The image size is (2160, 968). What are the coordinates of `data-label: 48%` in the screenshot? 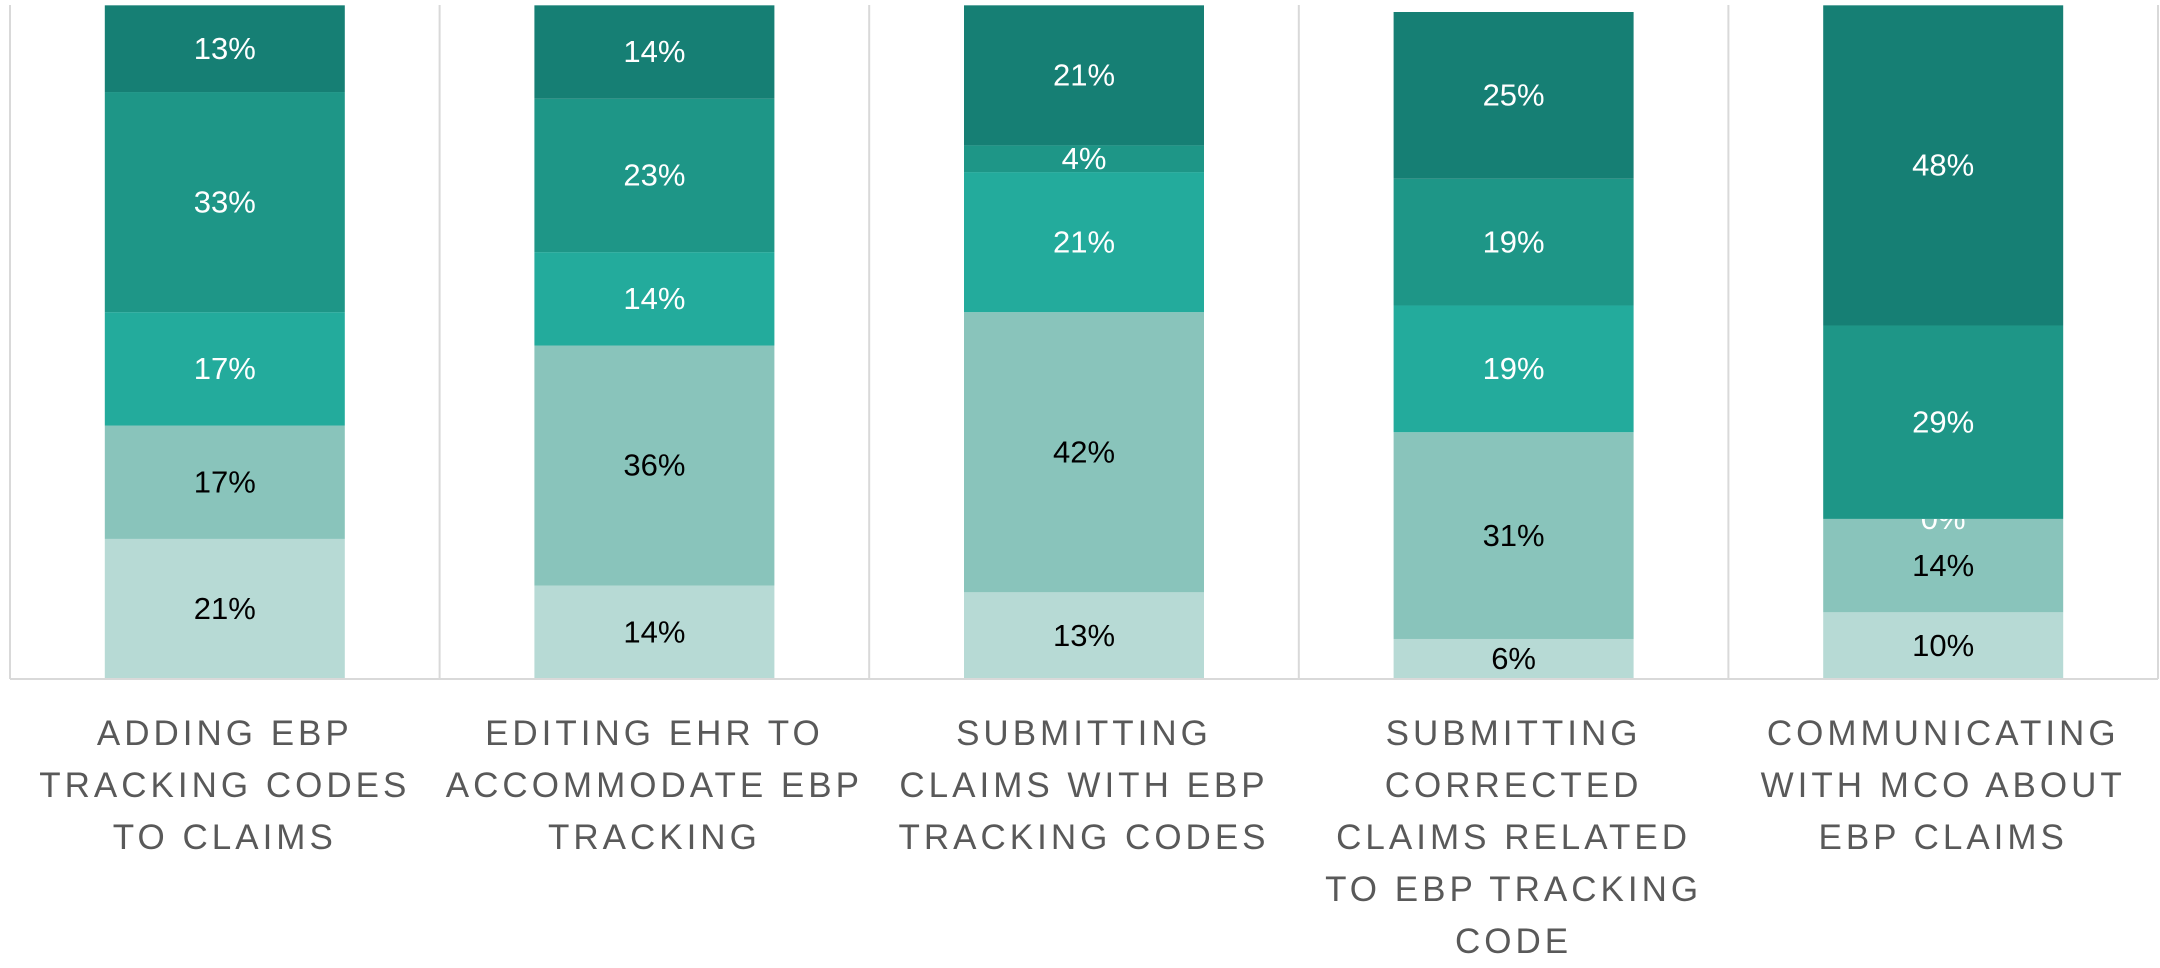 It's located at (1943, 165).